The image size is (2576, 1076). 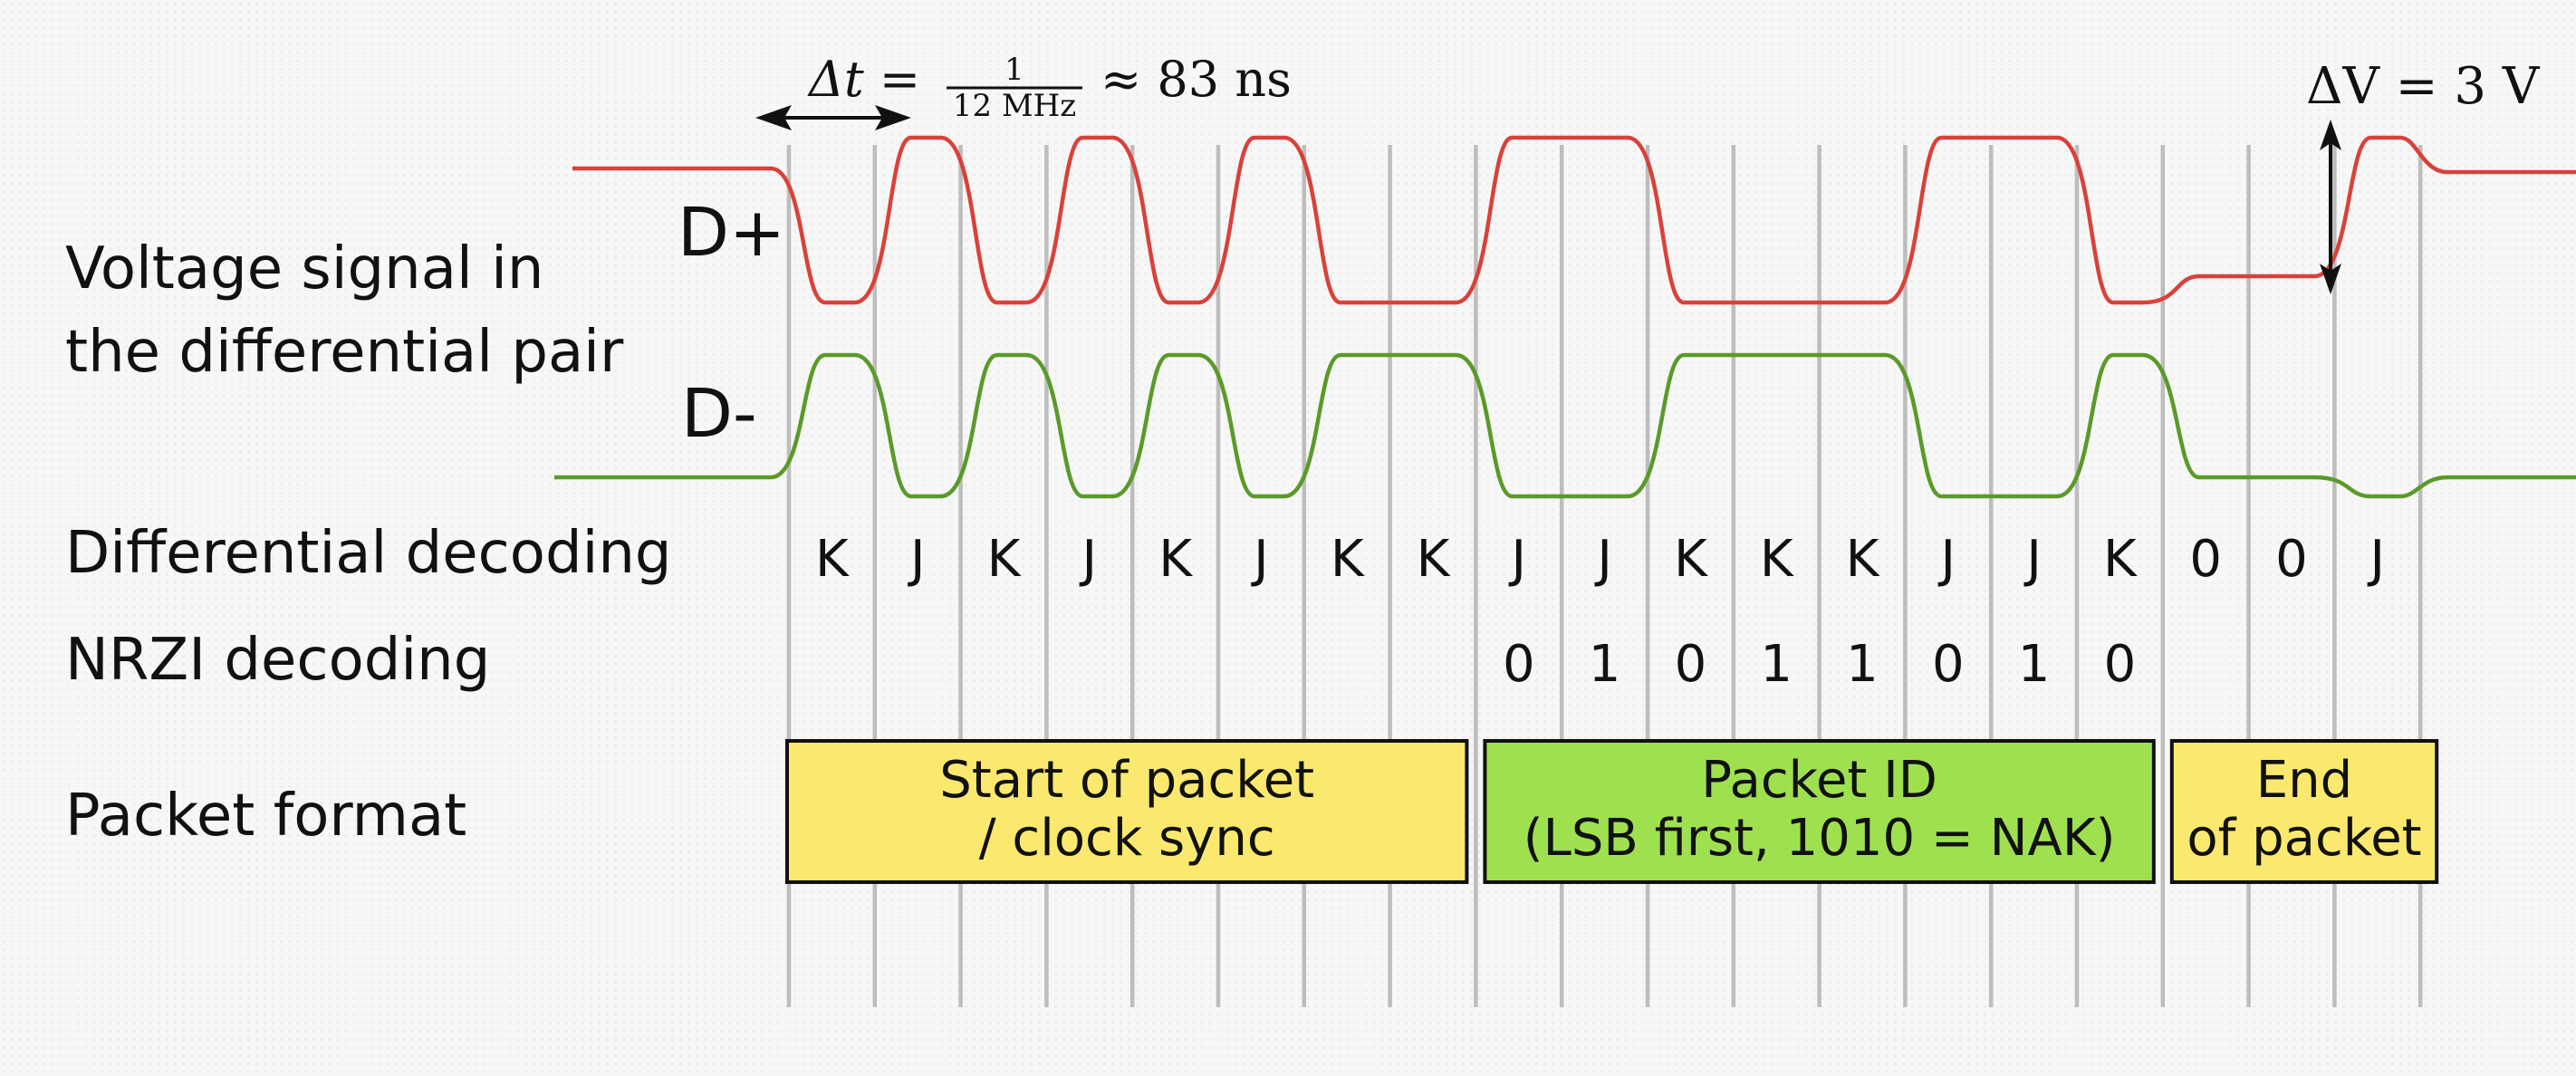 I want to click on delta-t-lhs: Δt =, so click(x=863, y=79).